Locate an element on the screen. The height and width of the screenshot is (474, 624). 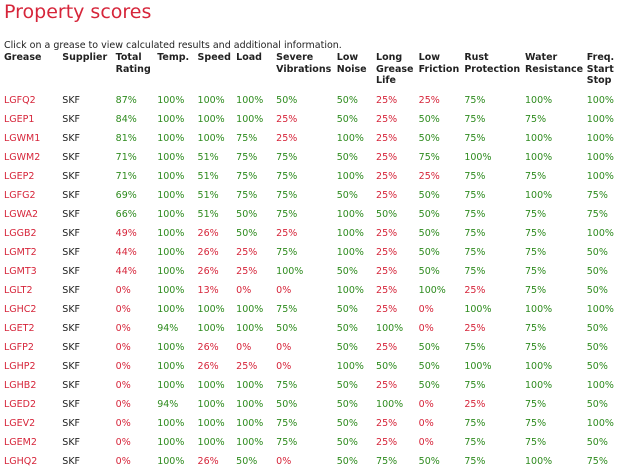
grease-link: LGFQ2 is located at coordinates (20, 100).